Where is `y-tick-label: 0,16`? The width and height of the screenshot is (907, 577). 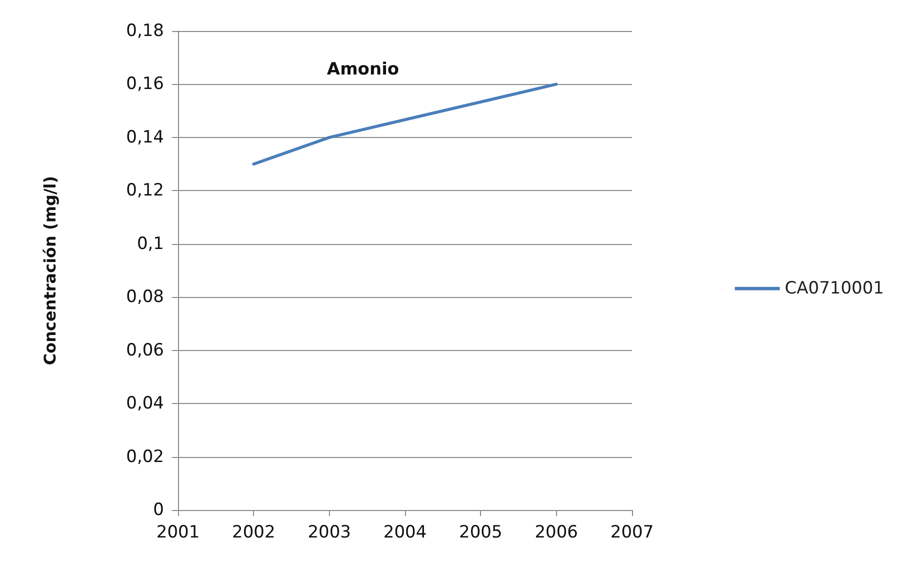 y-tick-label: 0,16 is located at coordinates (145, 84).